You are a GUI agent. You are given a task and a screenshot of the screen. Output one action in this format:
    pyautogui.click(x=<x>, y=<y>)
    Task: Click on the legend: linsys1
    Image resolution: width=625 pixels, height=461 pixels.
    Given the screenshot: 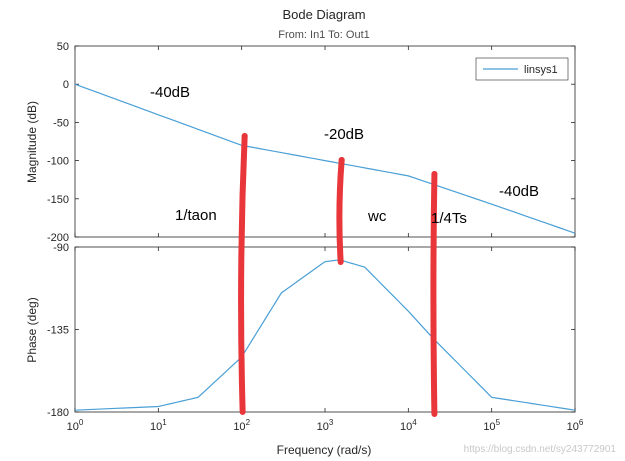 What is the action you would take?
    pyautogui.click(x=522, y=69)
    